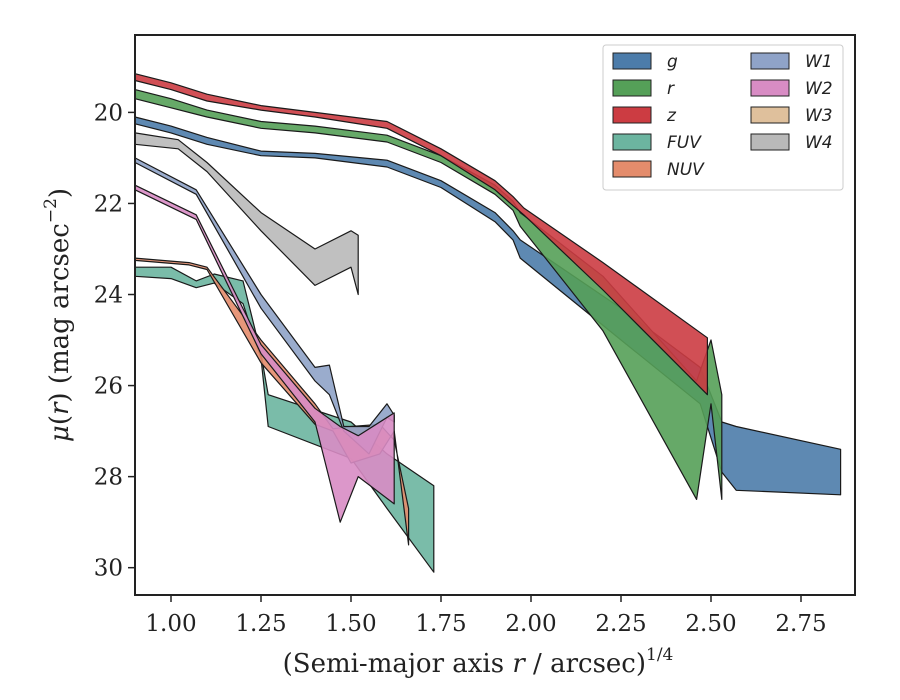  I want to click on legend-swatch-nuv, so click(632, 169).